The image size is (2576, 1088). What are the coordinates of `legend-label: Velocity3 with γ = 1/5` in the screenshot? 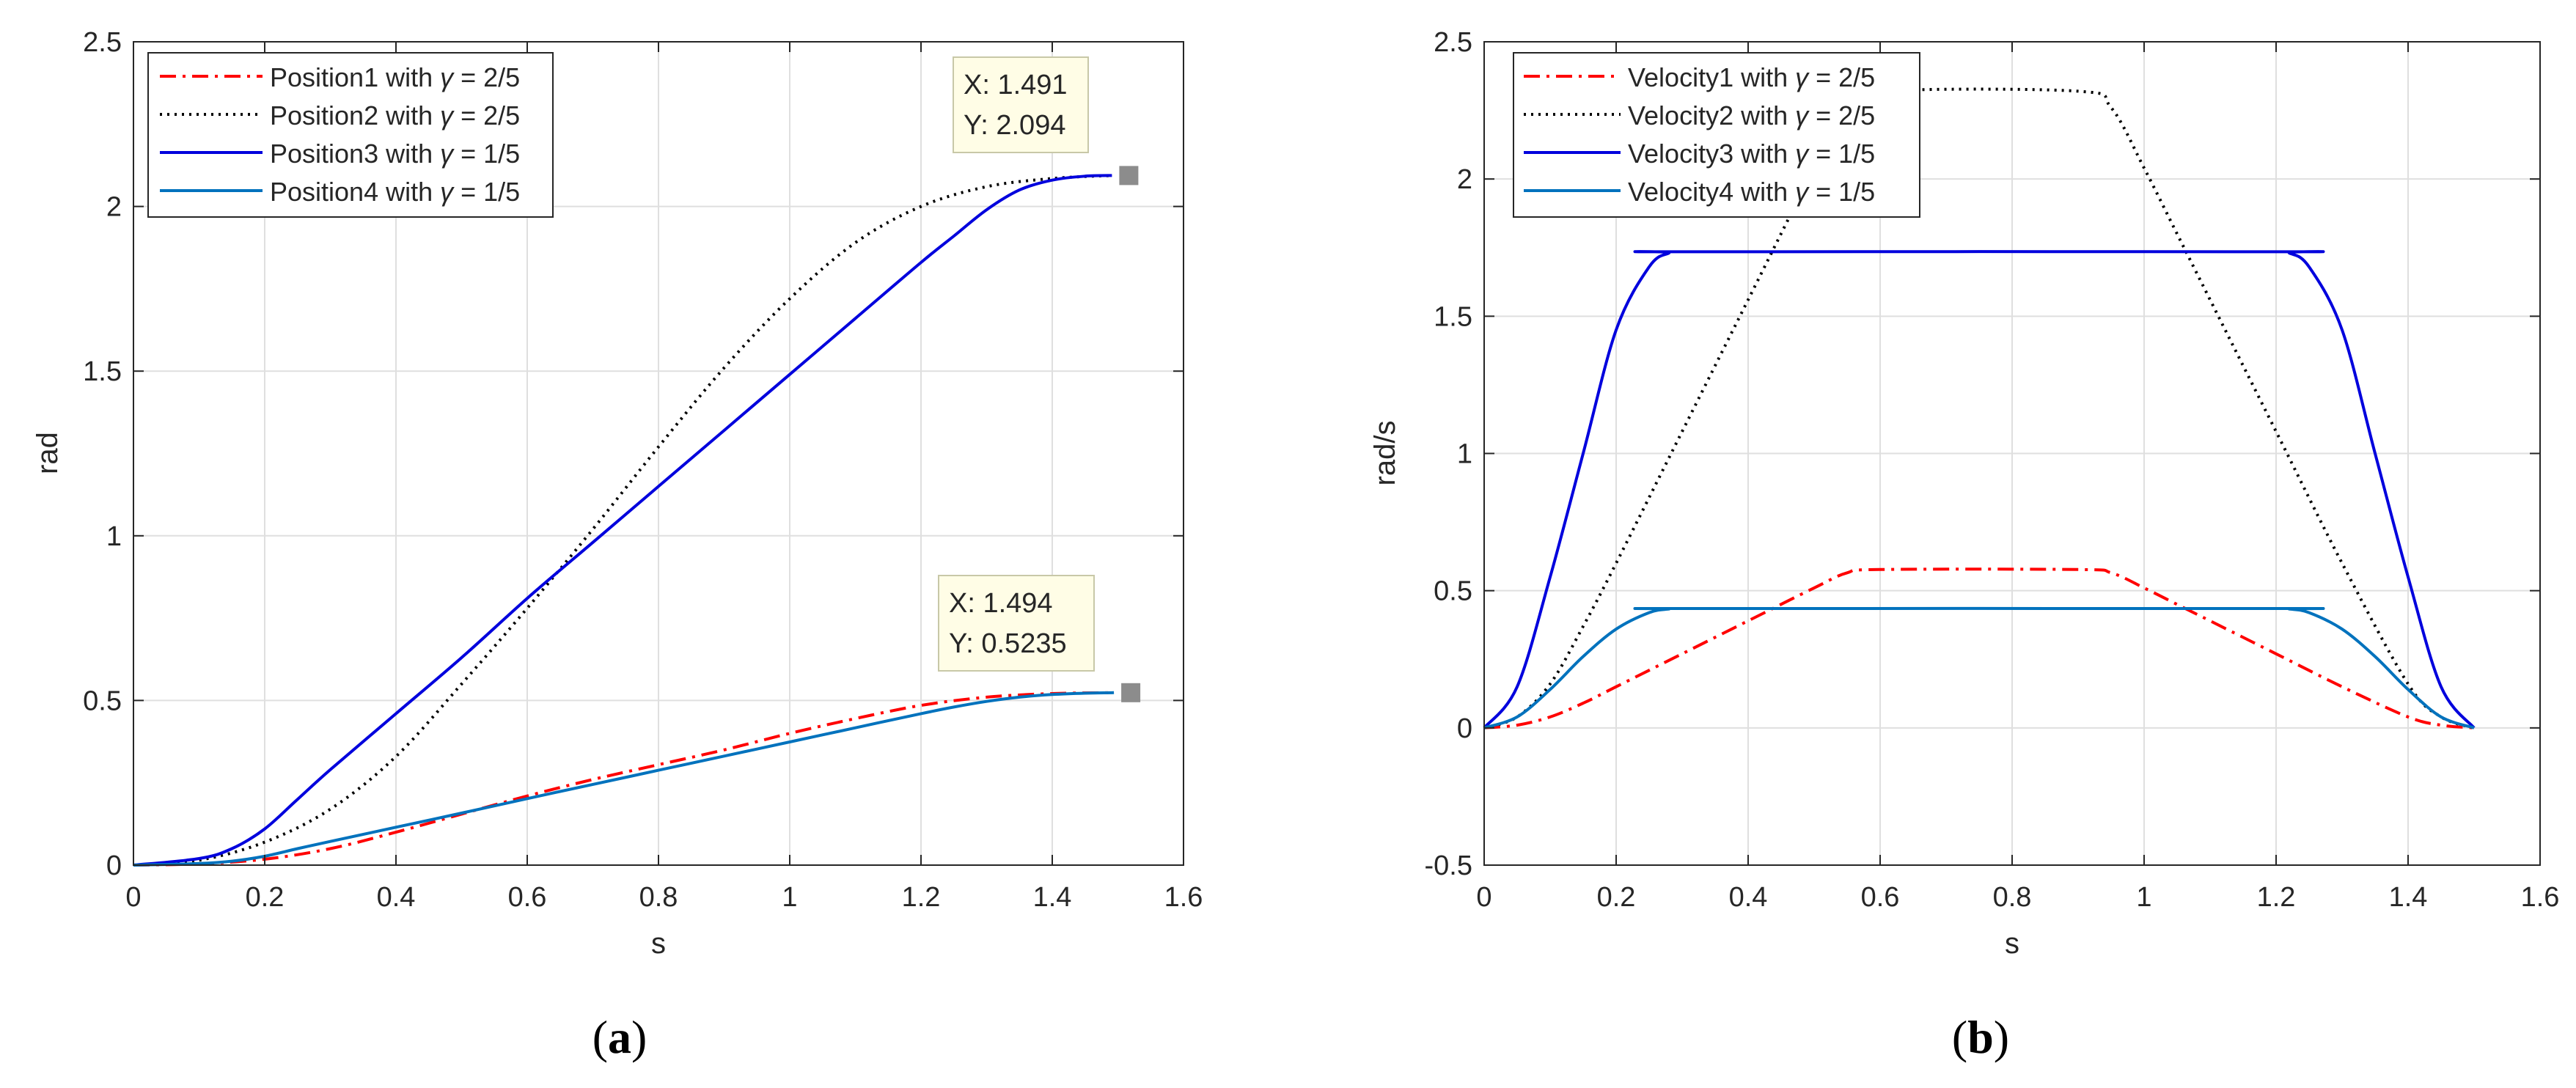 It's located at (1751, 154).